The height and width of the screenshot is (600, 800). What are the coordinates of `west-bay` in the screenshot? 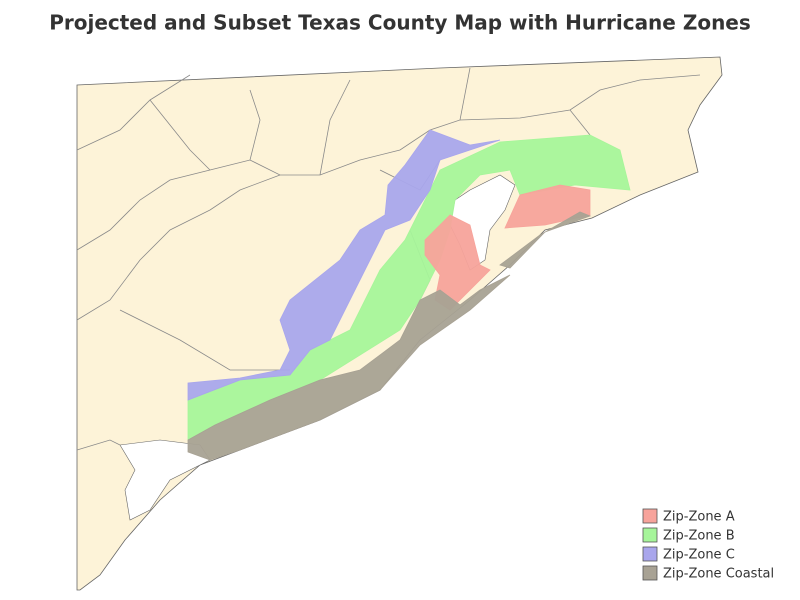 It's located at (165, 480).